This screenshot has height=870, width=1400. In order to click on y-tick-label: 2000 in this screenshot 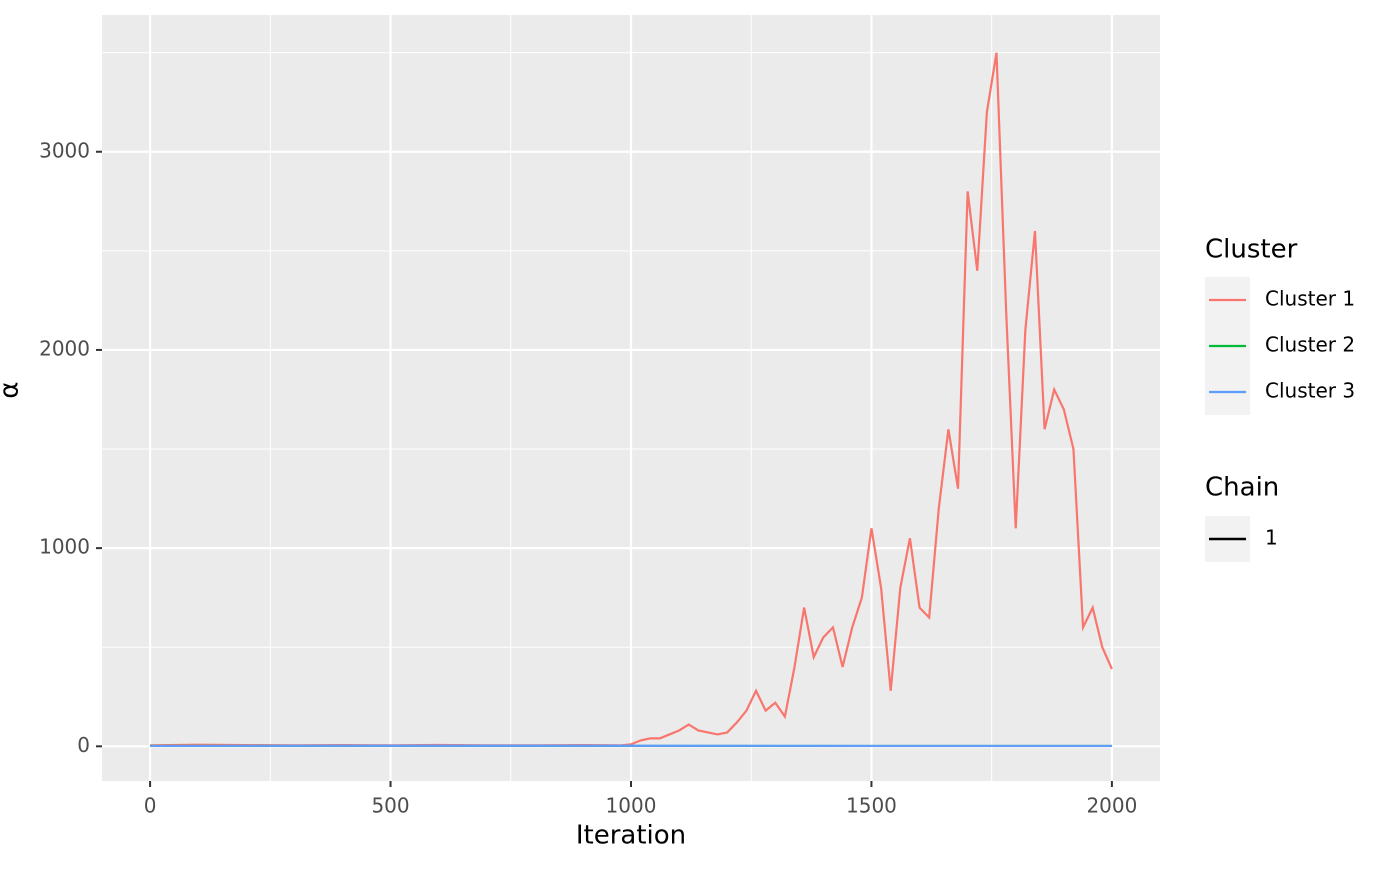, I will do `click(64, 348)`.